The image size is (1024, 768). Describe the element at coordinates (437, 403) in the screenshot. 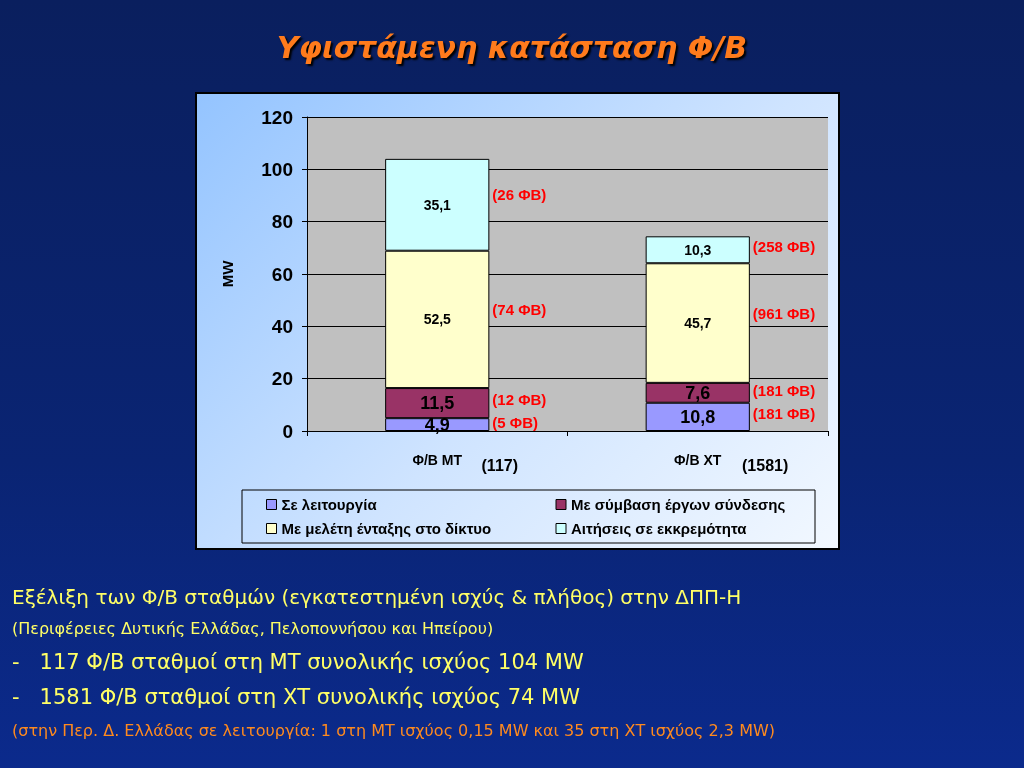

I see `data-label: 11,5` at that location.